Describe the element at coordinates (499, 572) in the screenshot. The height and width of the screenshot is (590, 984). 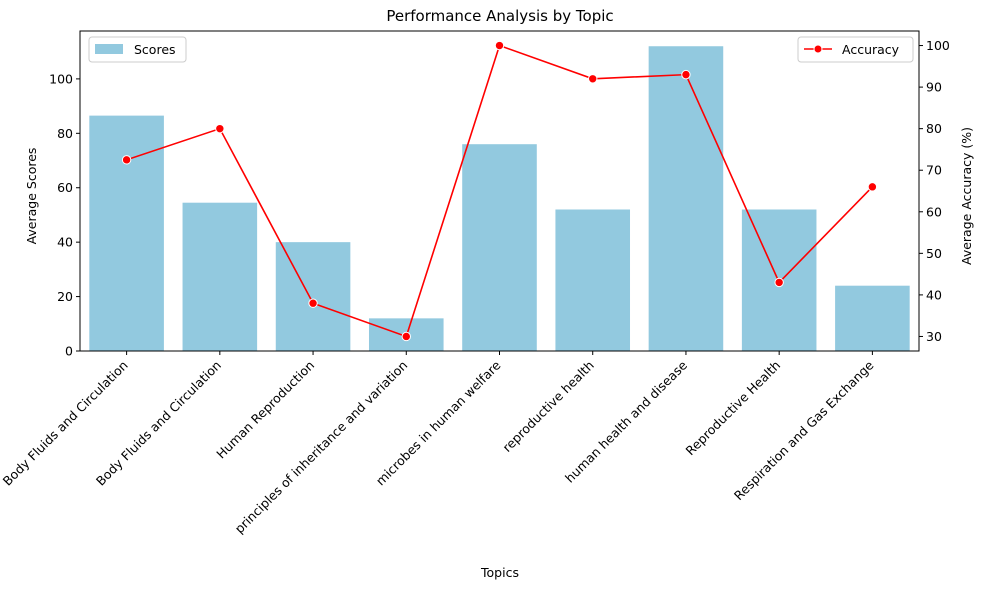
I see `x-axis-title: Topics` at that location.